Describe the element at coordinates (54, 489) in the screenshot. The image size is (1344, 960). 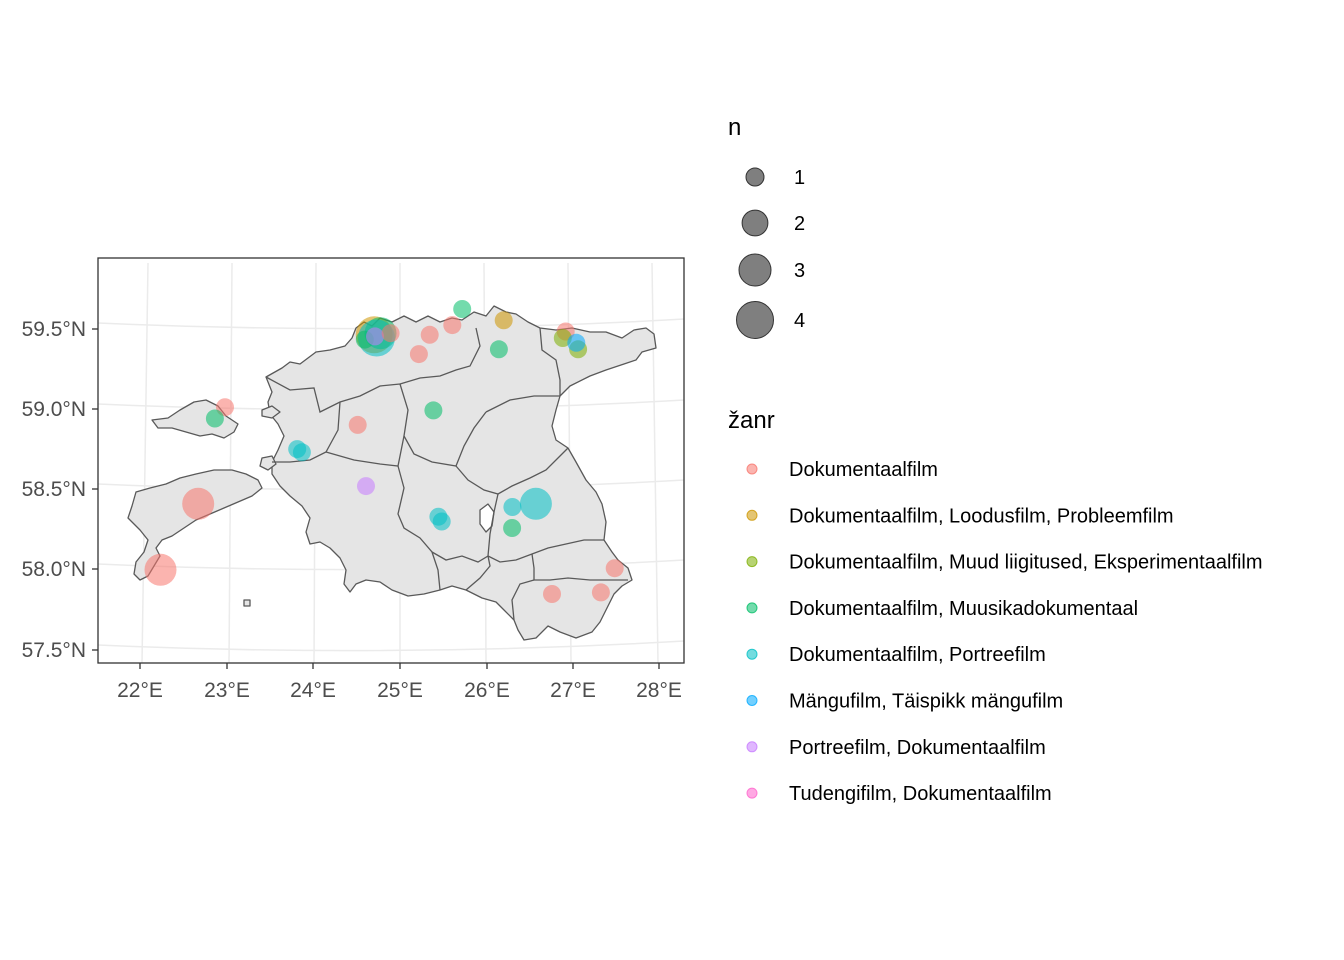
I see `y-tick-label: 58.5°N` at that location.